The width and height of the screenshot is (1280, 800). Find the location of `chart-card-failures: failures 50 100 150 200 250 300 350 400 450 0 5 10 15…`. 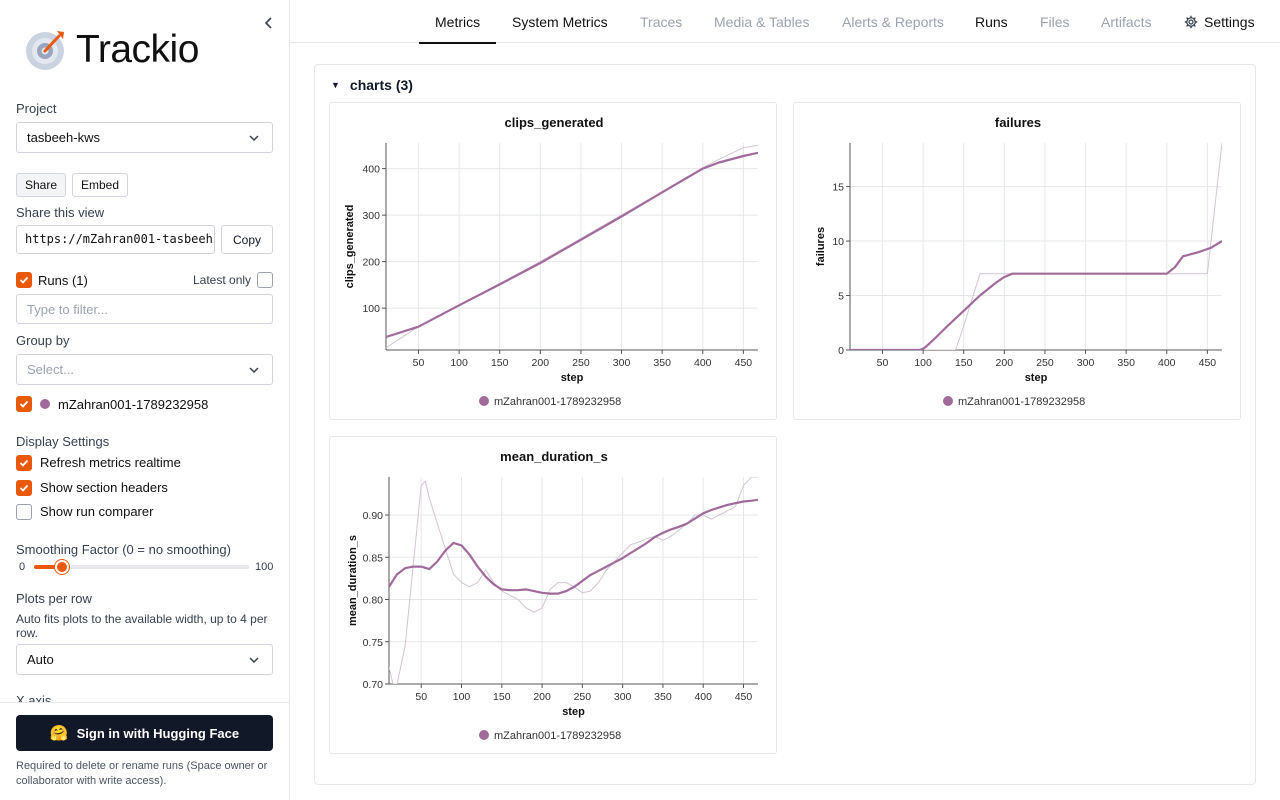

chart-card-failures: failures 50 100 150 200 250 300 350 400 450 0 5 10 15… is located at coordinates (1017, 261).